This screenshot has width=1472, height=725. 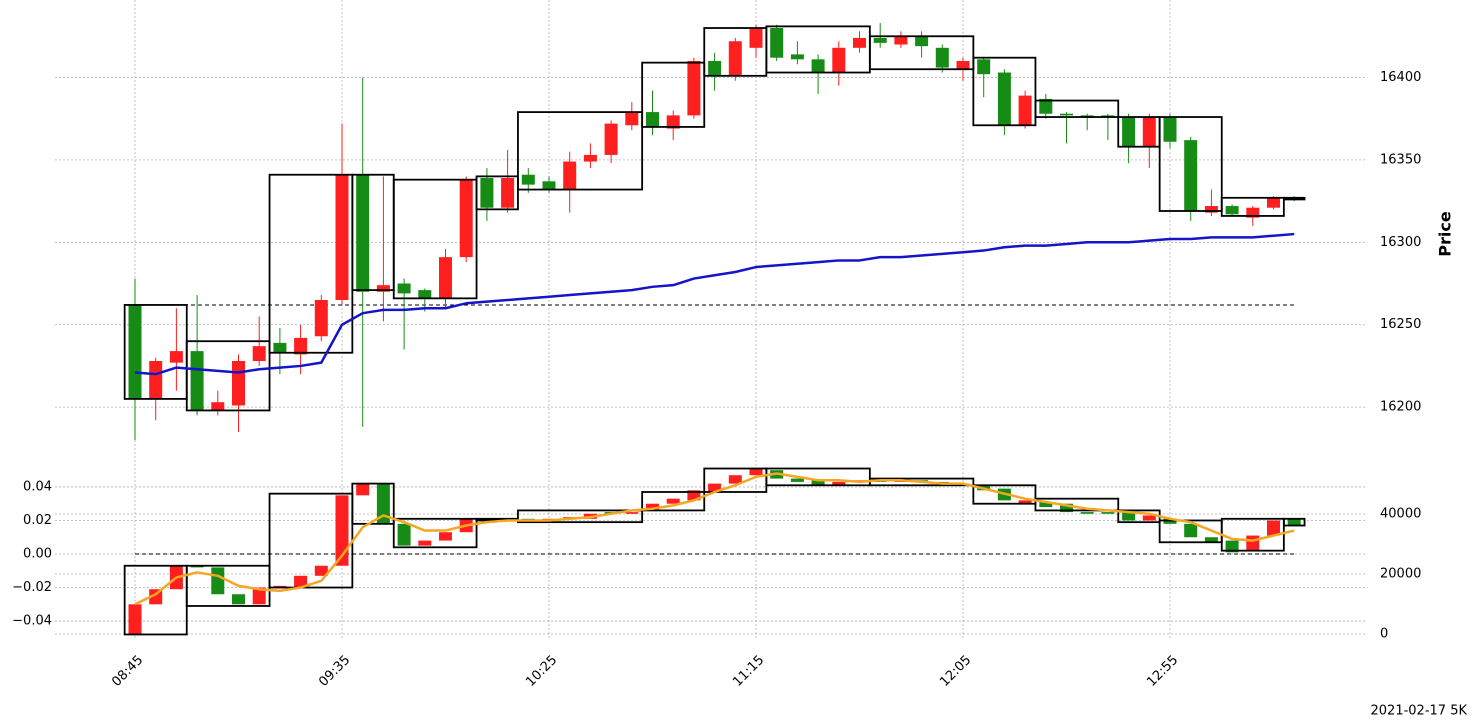 I want to click on y2-tick-label: 0, so click(x=1384, y=634).